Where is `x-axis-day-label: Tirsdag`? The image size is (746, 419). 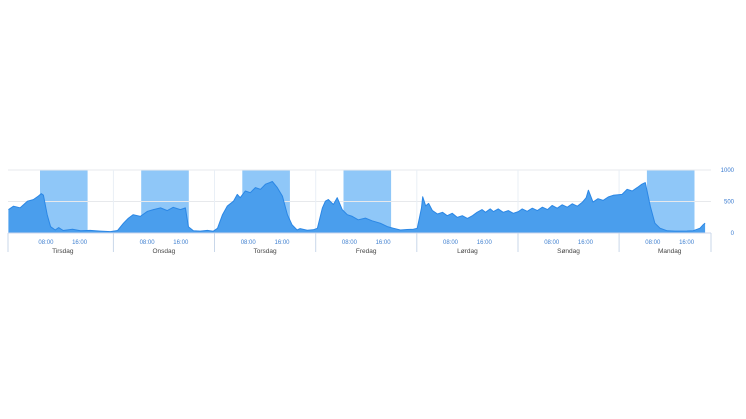 x-axis-day-label: Tirsdag is located at coordinates (63, 251).